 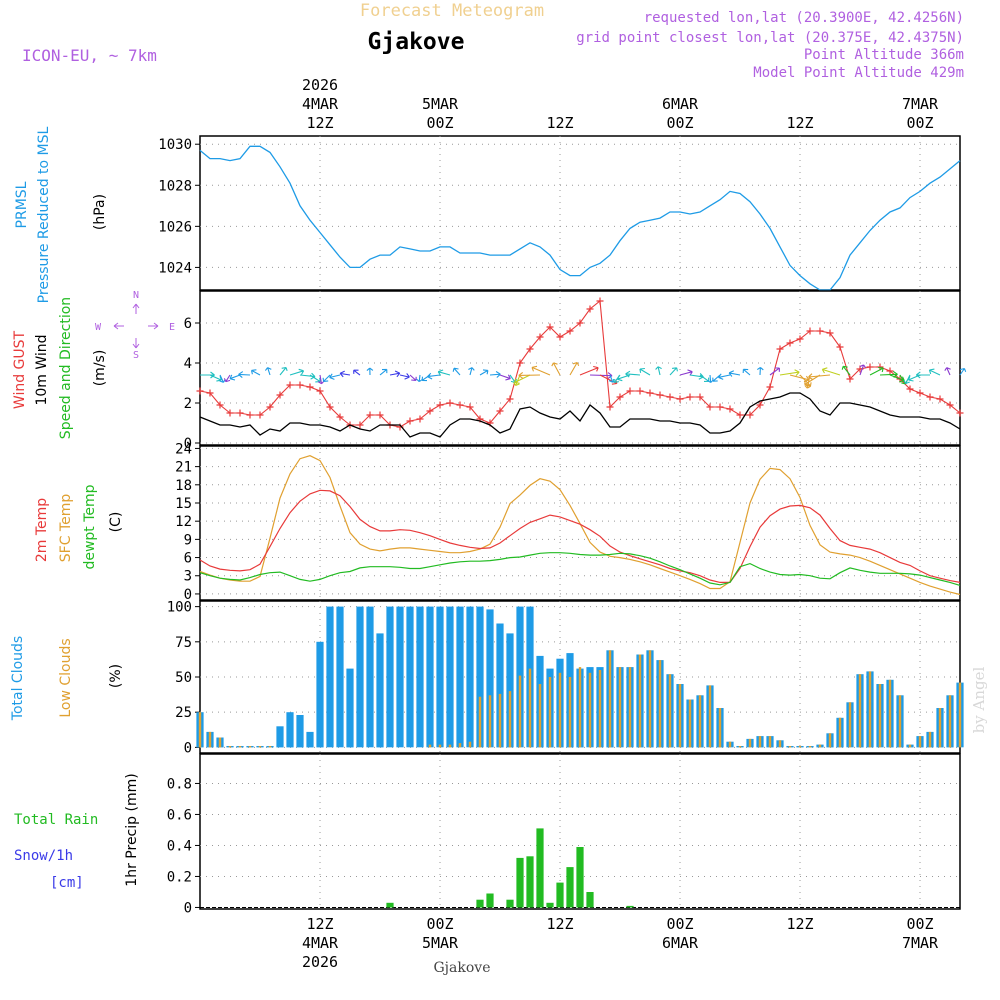 I want to click on wind-y-tick-label: 0, so click(x=188, y=444).